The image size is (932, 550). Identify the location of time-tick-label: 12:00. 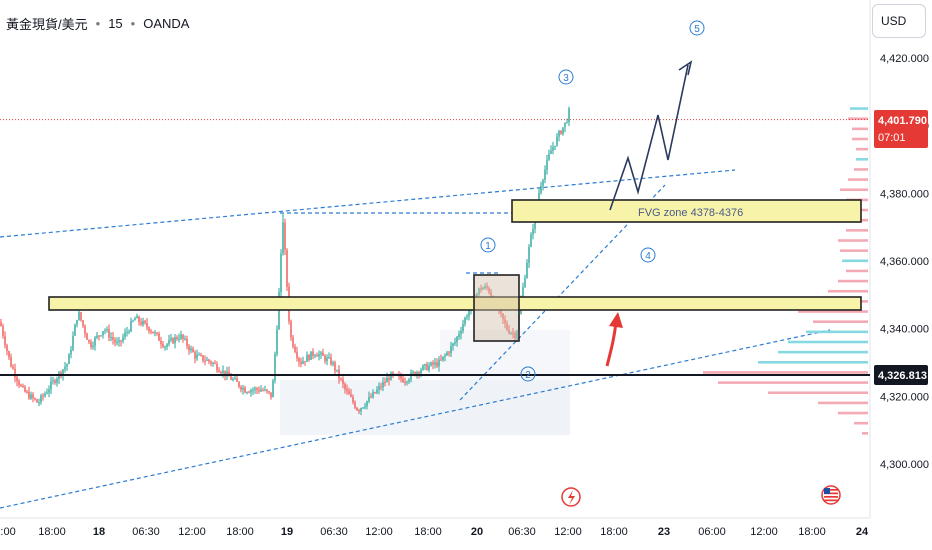
(192, 532).